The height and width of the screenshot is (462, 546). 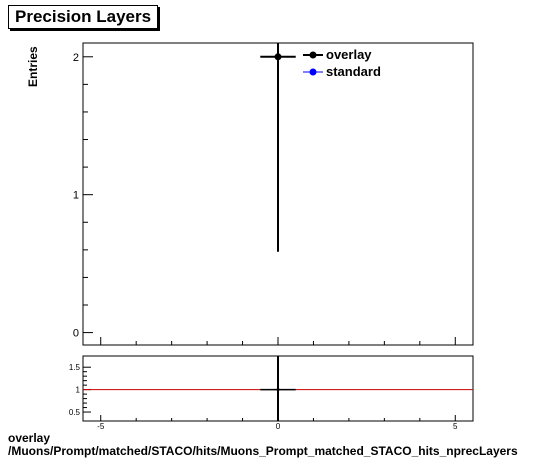 I want to click on y-tick-label: 2, so click(x=76, y=58).